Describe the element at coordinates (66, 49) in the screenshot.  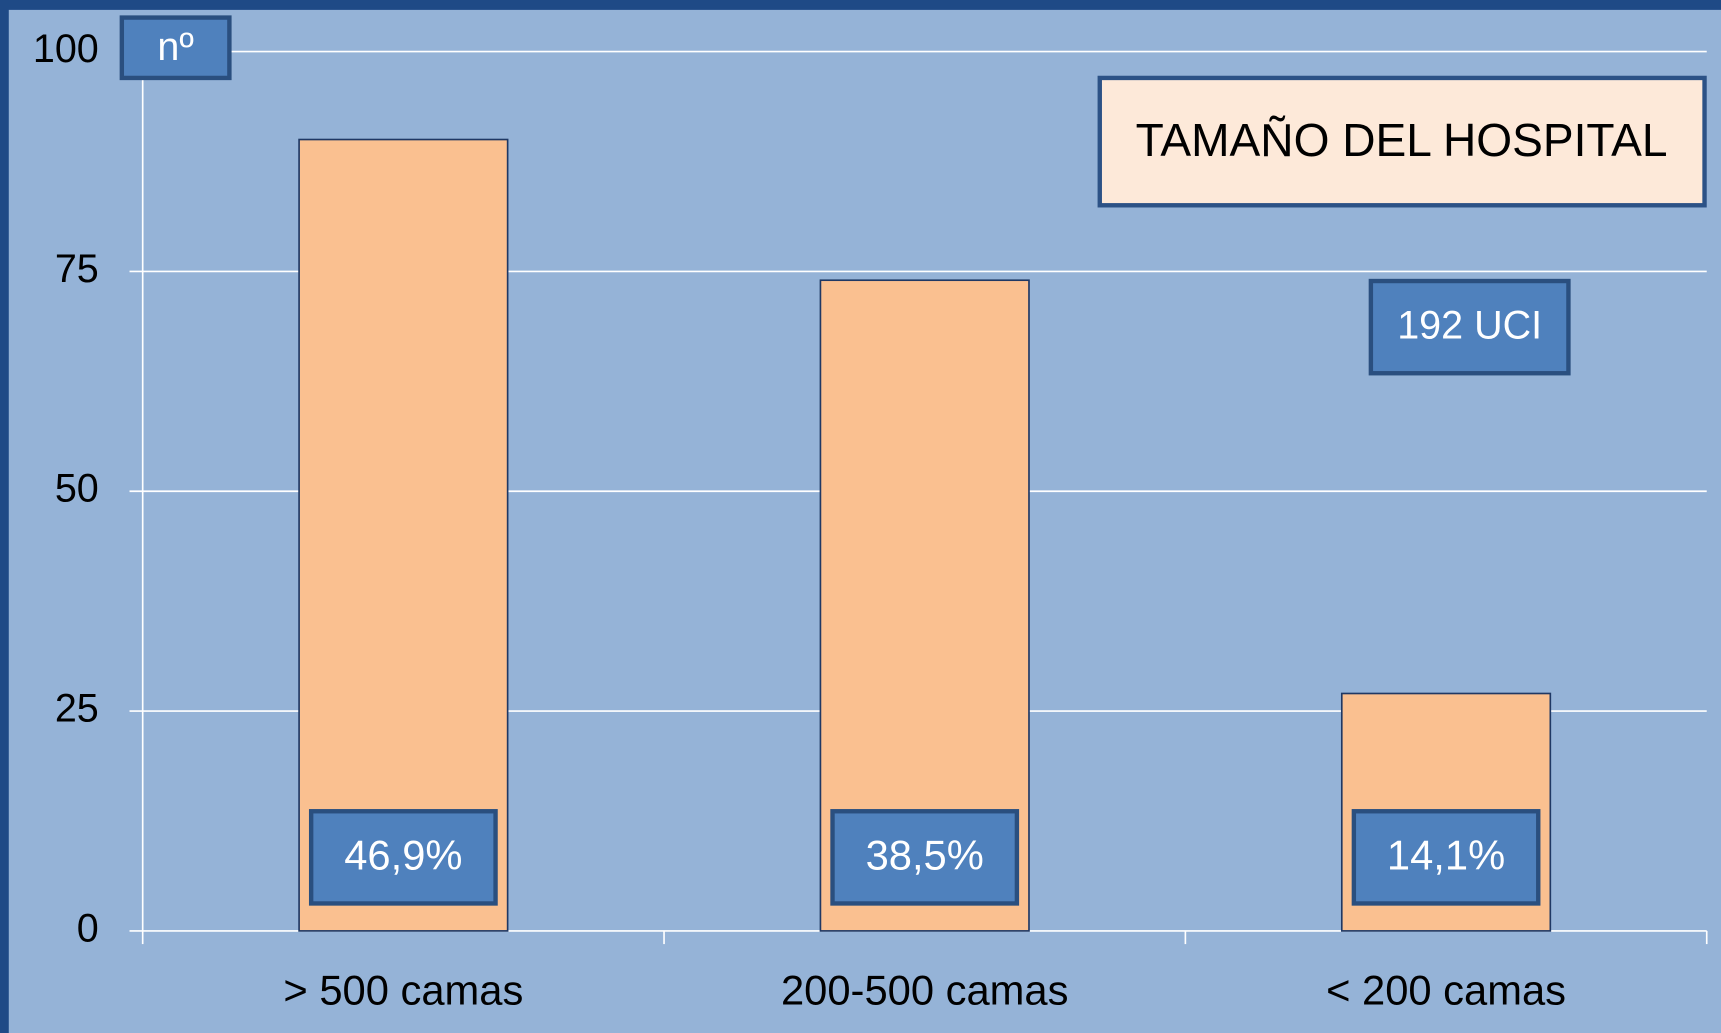
I see `y-tick-label: 100` at that location.